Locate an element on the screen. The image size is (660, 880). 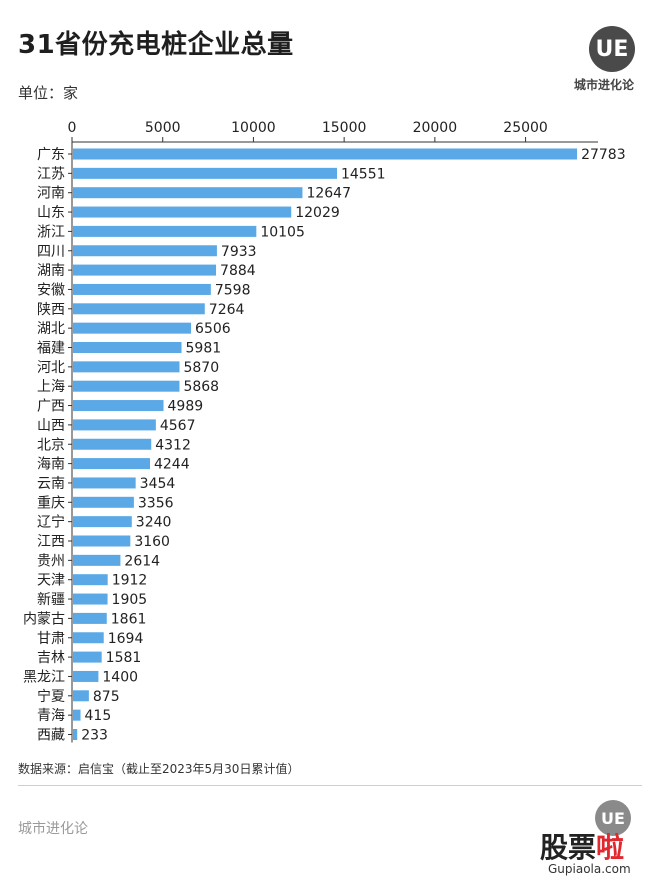
category-label: 吉林 is located at coordinates (51, 658).